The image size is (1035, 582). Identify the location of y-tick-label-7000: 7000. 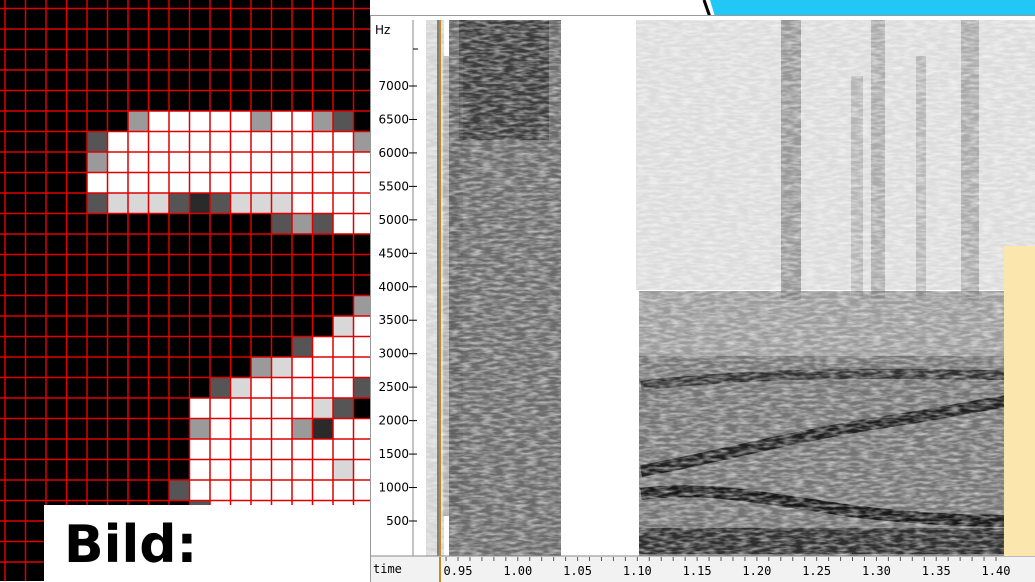
(393, 86).